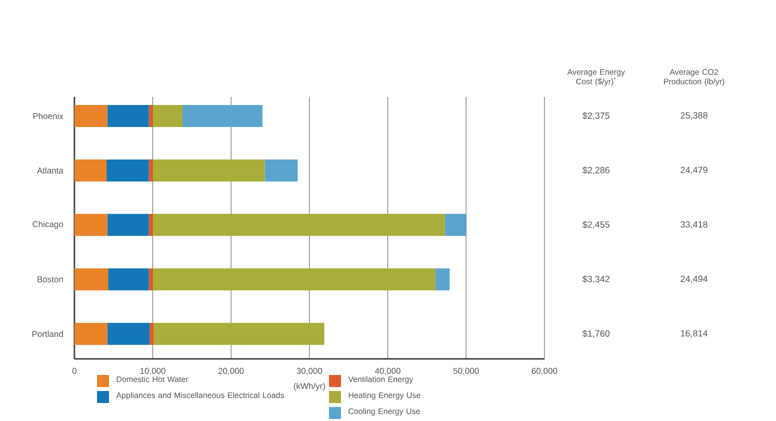 The height and width of the screenshot is (421, 776). Describe the element at coordinates (596, 334) in the screenshot. I see `text: $1,760` at that location.